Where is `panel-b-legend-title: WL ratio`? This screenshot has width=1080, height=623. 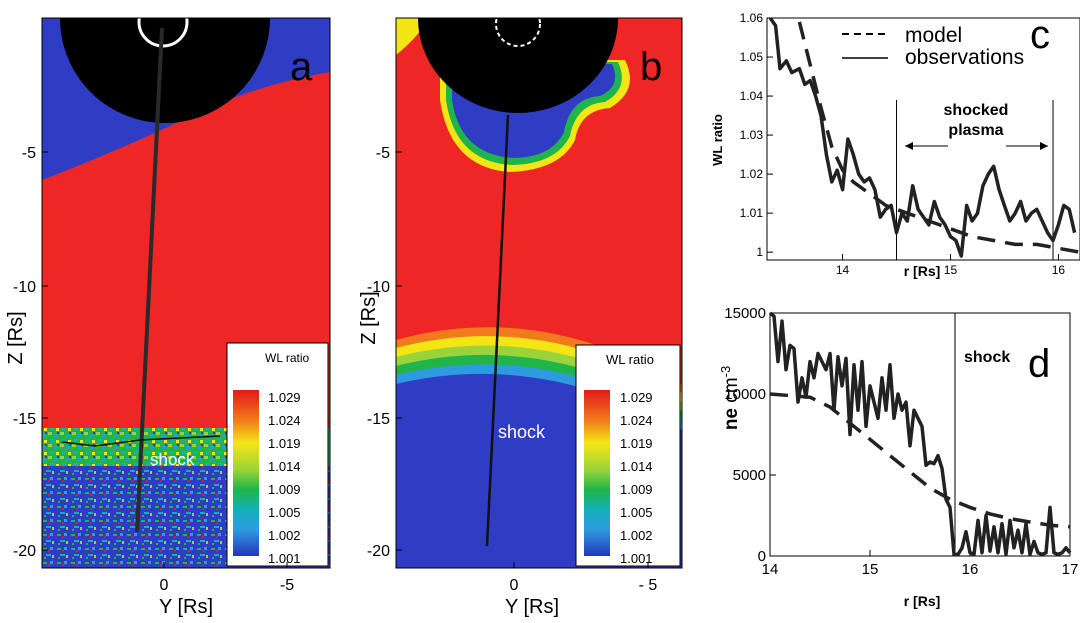 panel-b-legend-title: WL ratio is located at coordinates (630, 359).